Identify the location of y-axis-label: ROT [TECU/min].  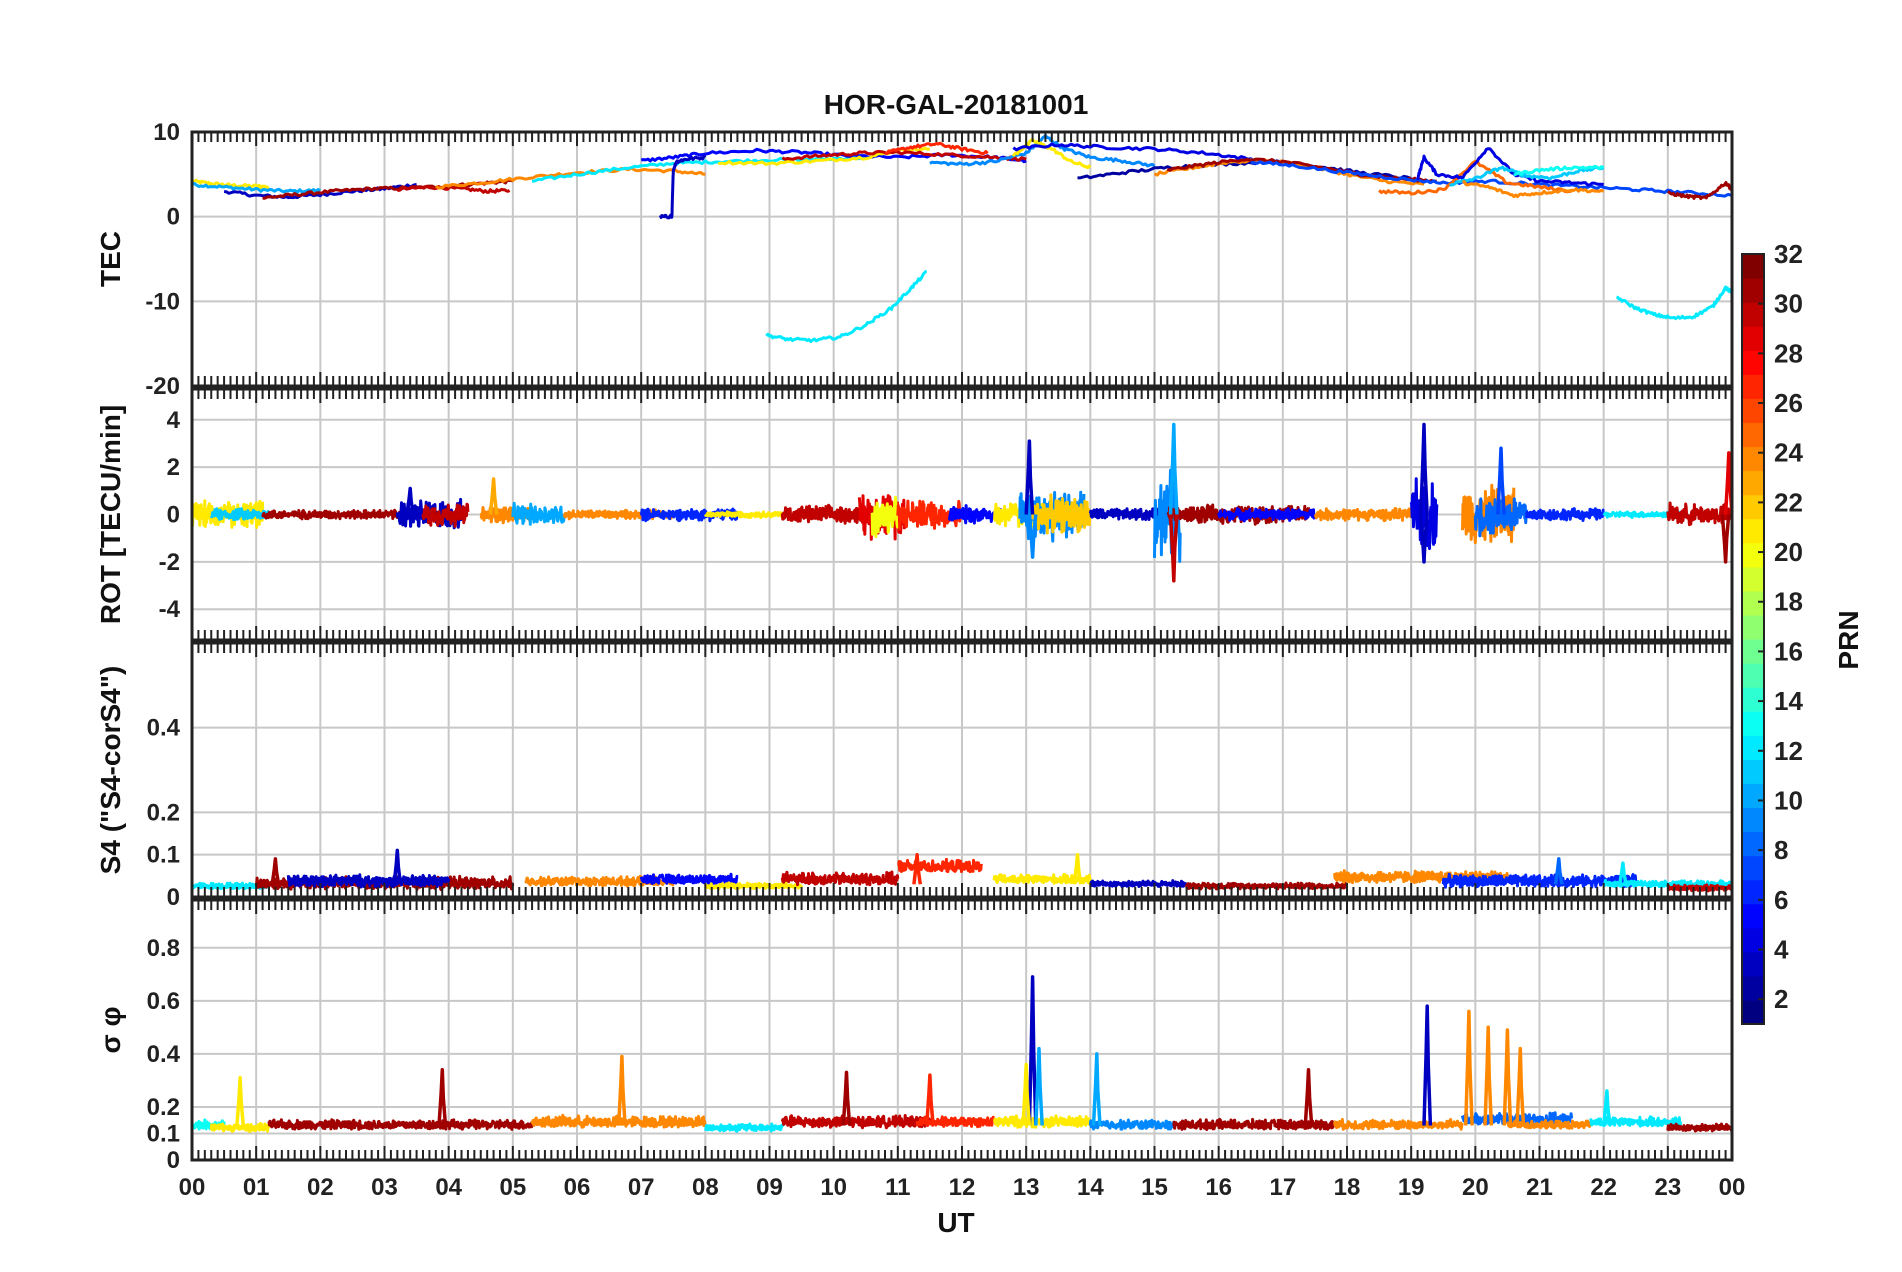
(110, 514).